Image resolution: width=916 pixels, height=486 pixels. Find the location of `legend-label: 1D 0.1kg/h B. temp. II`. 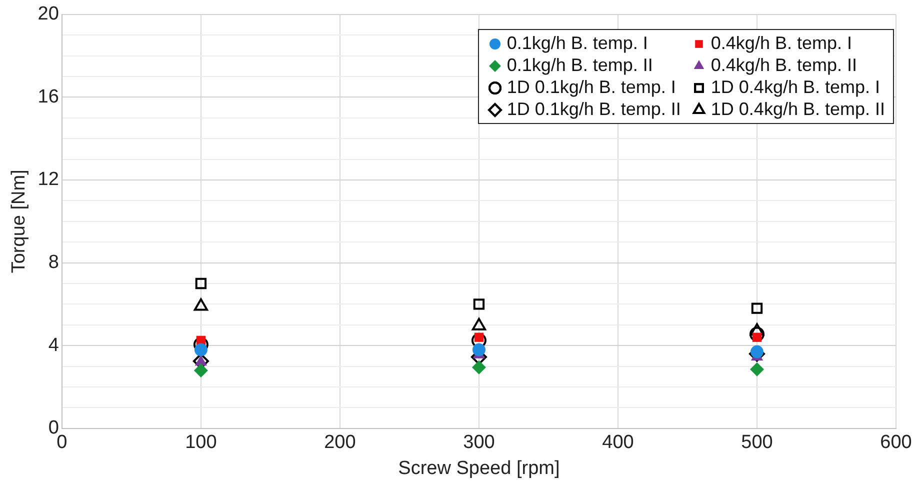

legend-label: 1D 0.1kg/h B. temp. II is located at coordinates (593, 109).